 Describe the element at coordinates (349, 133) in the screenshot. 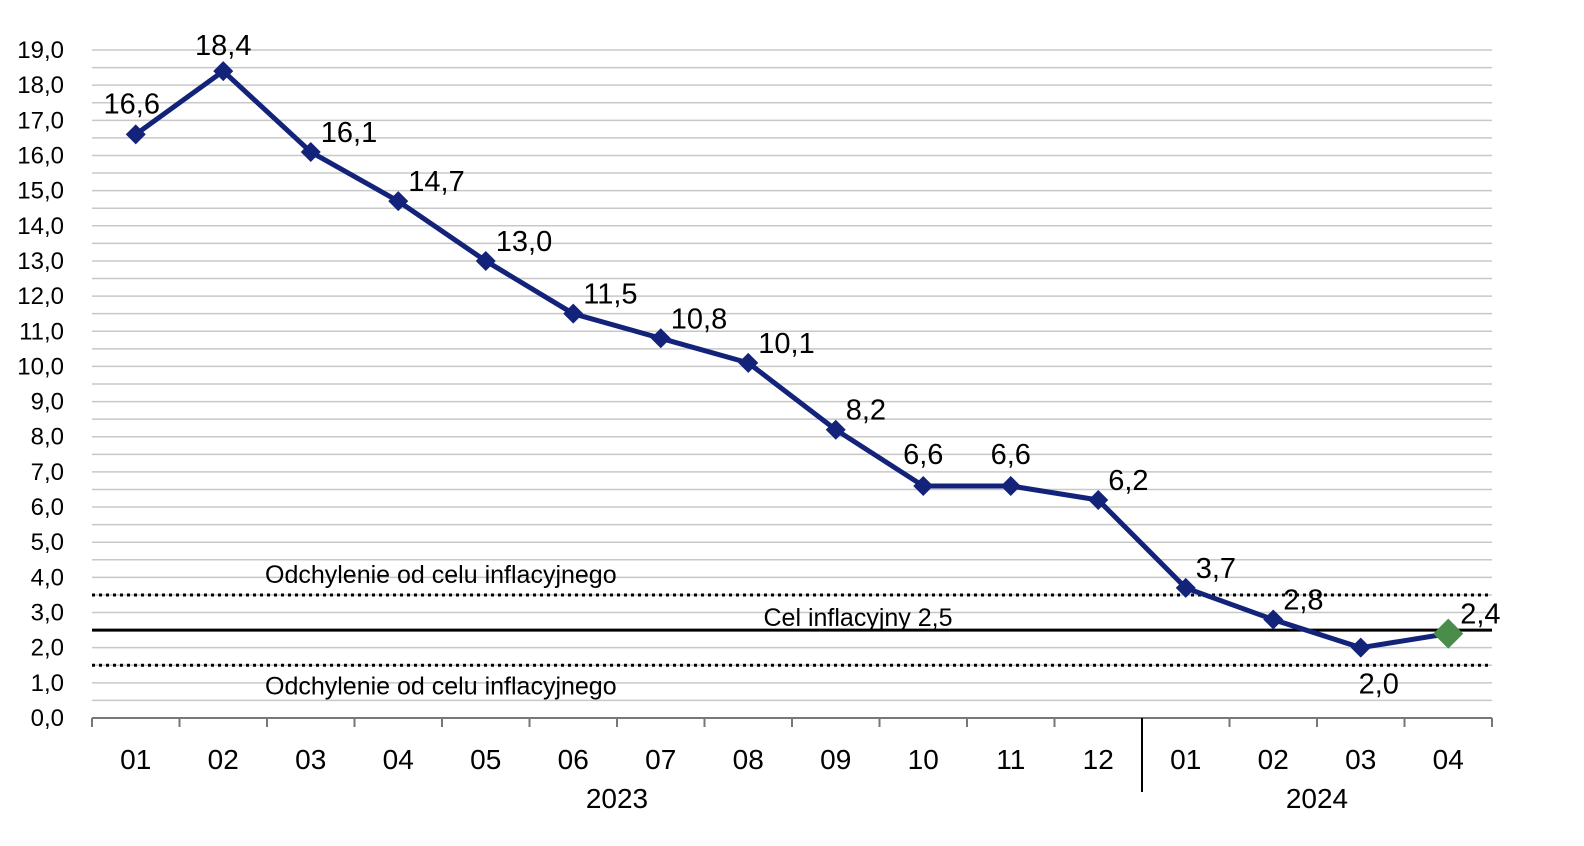

I see `data-label: 16,1` at that location.